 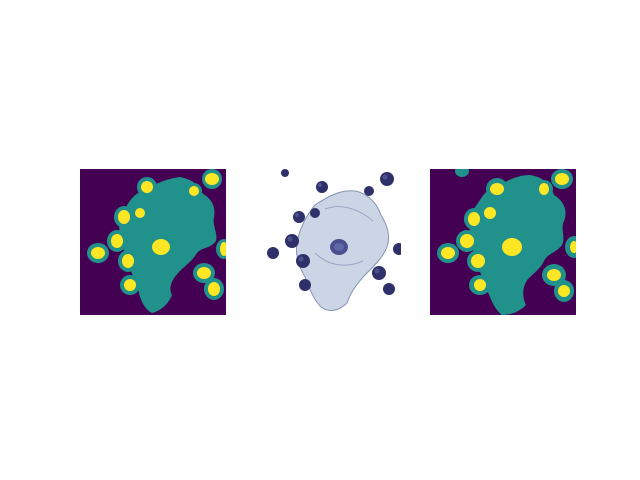 I want to click on micro-nuclei, so click(x=334, y=232).